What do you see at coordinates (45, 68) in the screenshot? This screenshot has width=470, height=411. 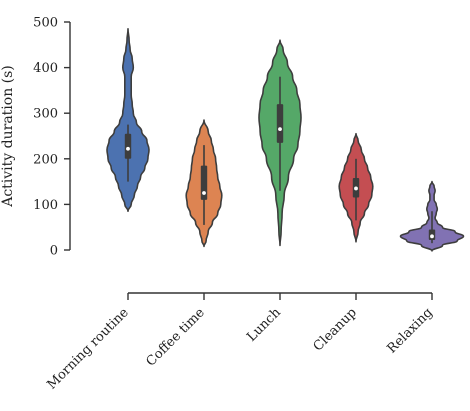 I see `y-tick-label: 400` at bounding box center [45, 68].